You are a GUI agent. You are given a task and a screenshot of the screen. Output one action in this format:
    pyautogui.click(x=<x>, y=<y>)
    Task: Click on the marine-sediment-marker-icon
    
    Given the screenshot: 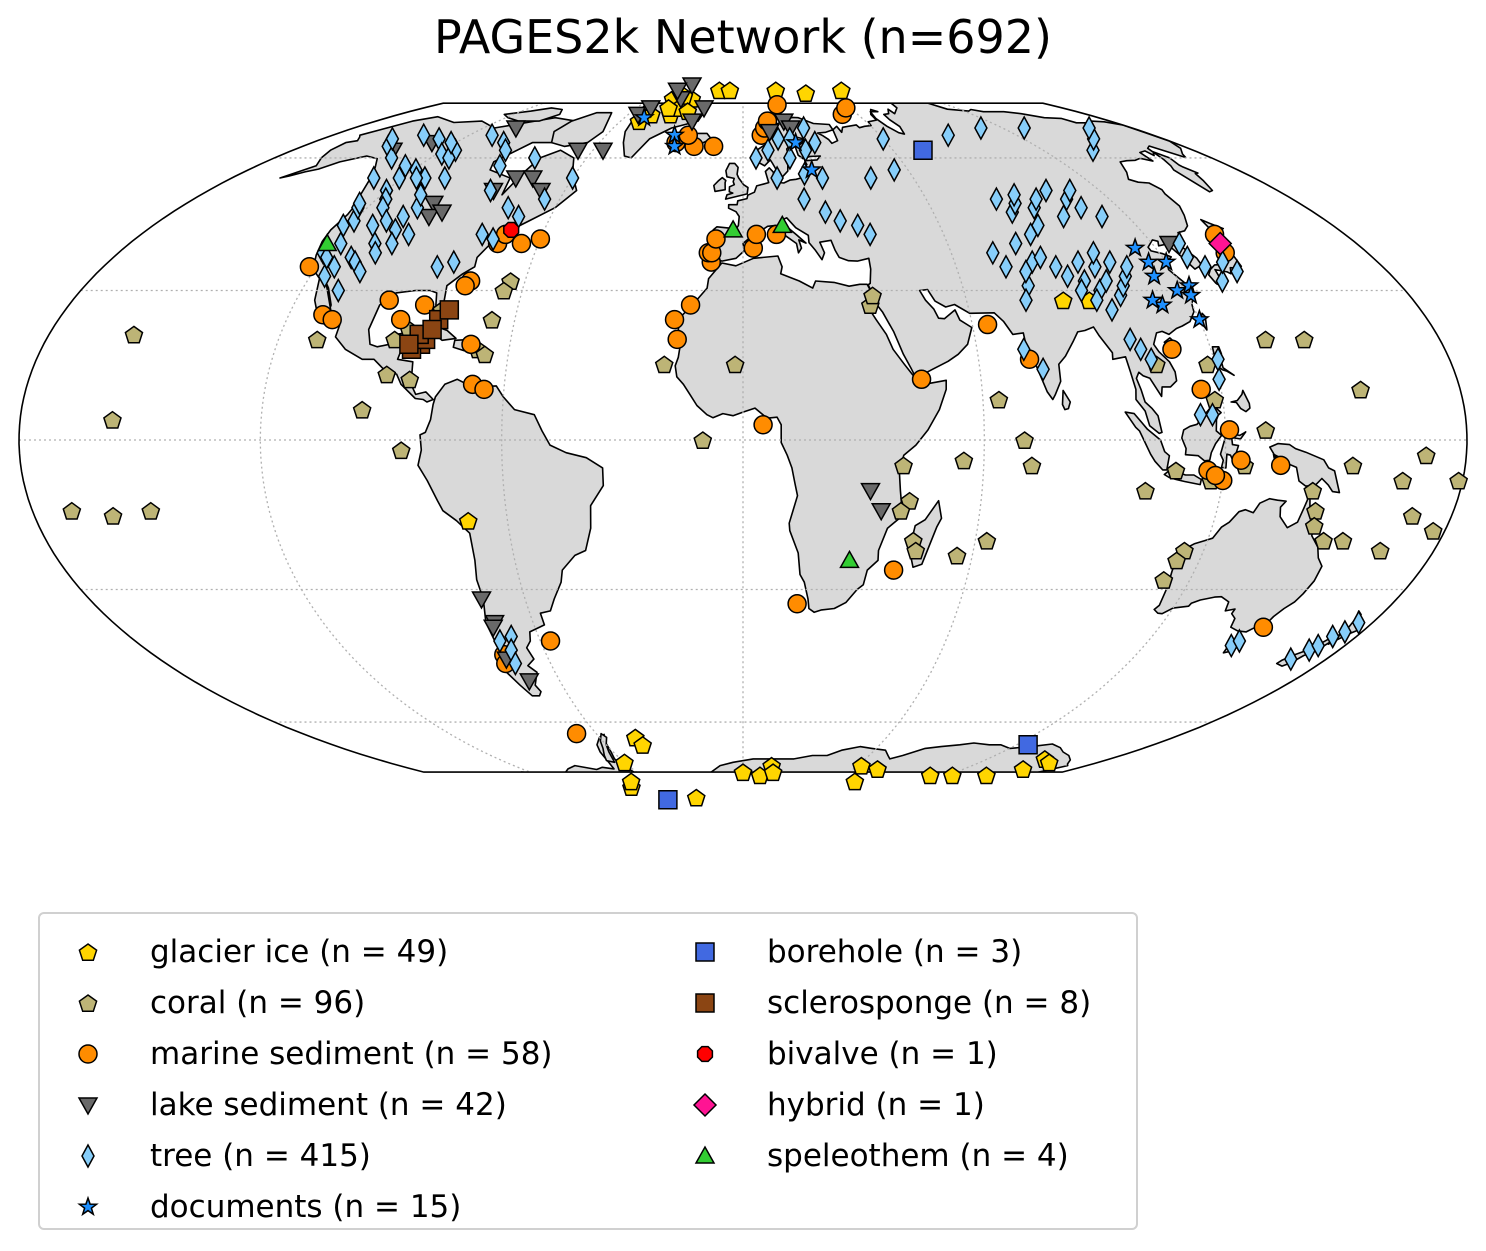 What is the action you would take?
    pyautogui.click(x=88, y=1054)
    